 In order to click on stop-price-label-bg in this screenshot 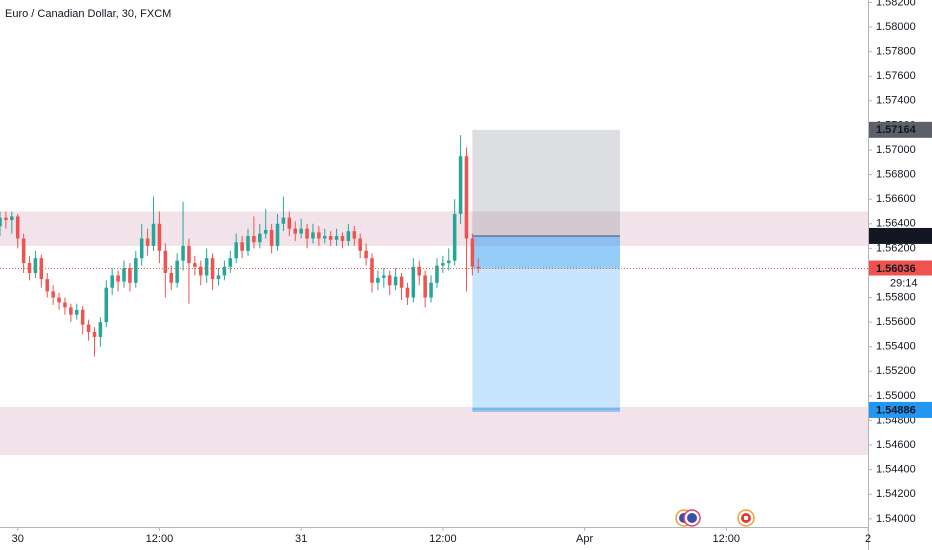, I will do `click(900, 129)`.